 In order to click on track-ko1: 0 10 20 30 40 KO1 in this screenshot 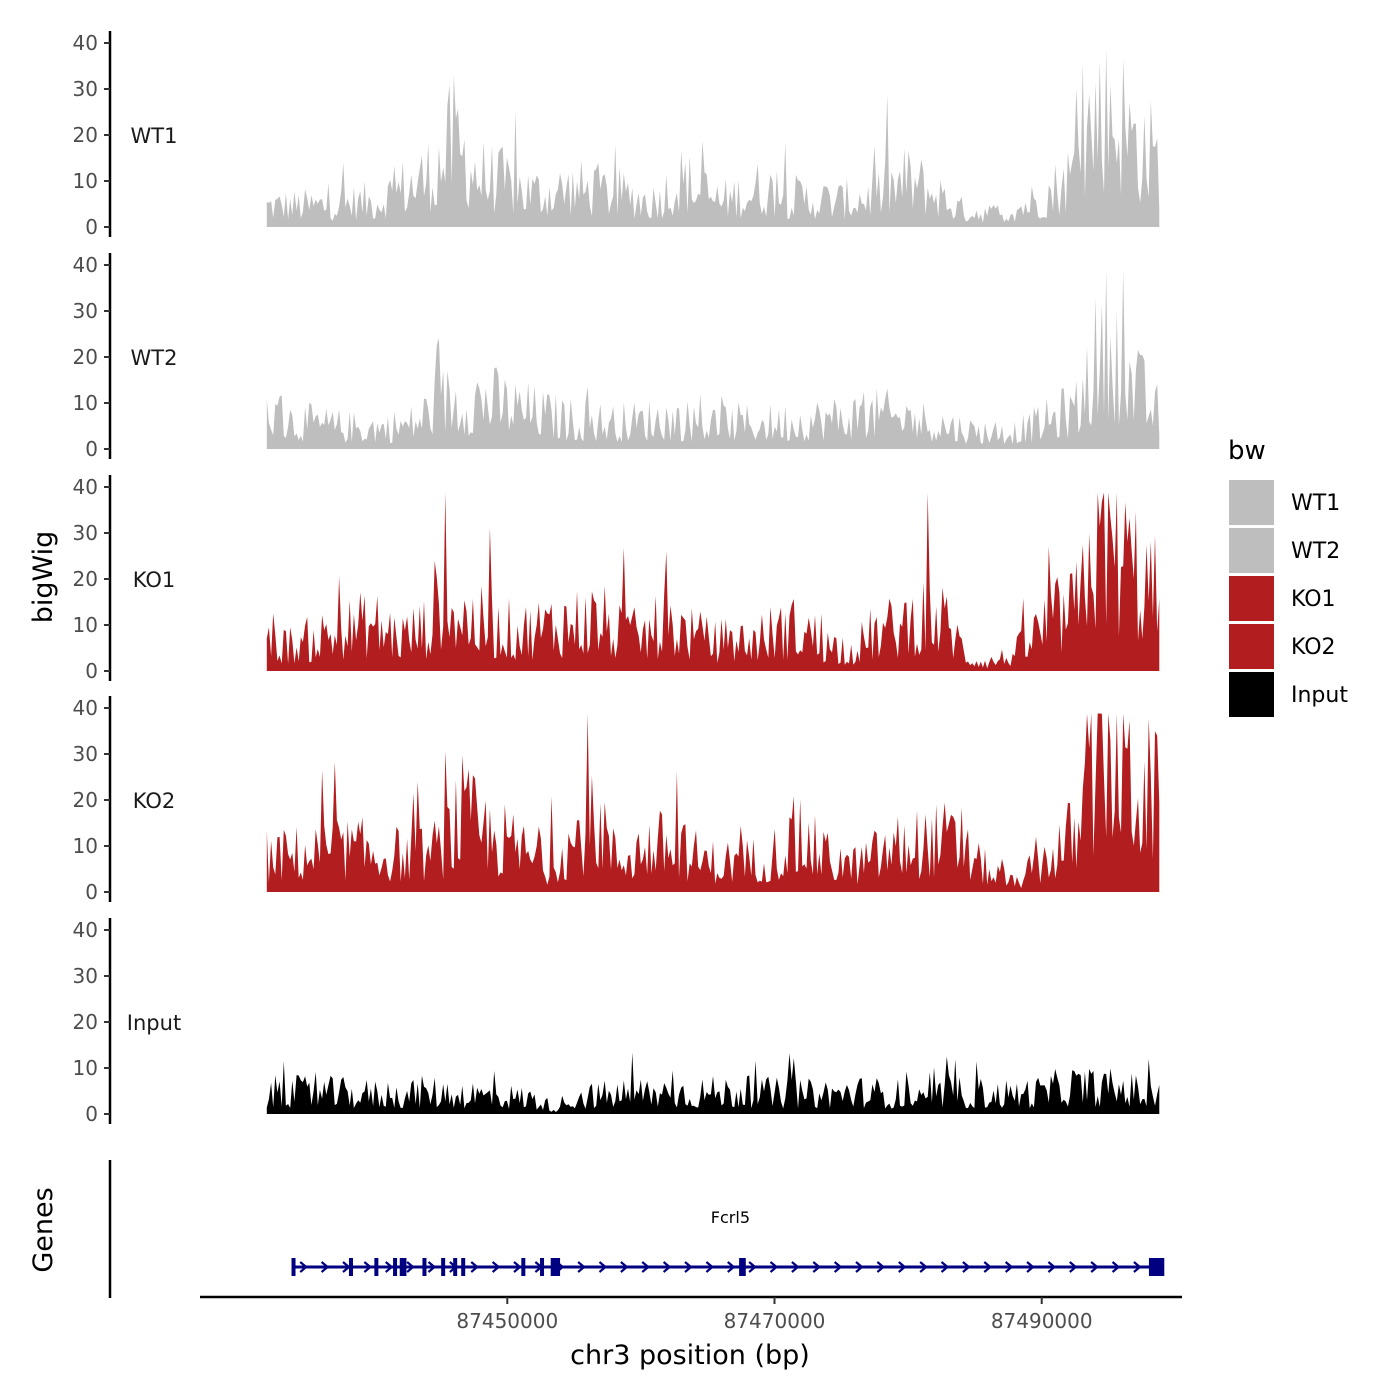, I will do `click(616, 579)`.